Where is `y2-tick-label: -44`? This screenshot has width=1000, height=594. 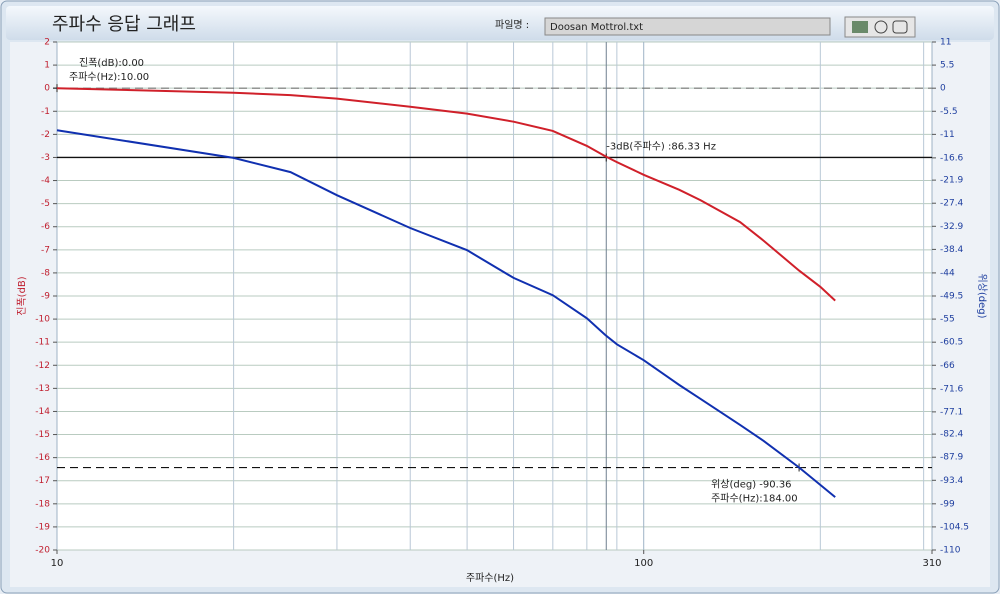
y2-tick-label: -44 is located at coordinates (947, 273).